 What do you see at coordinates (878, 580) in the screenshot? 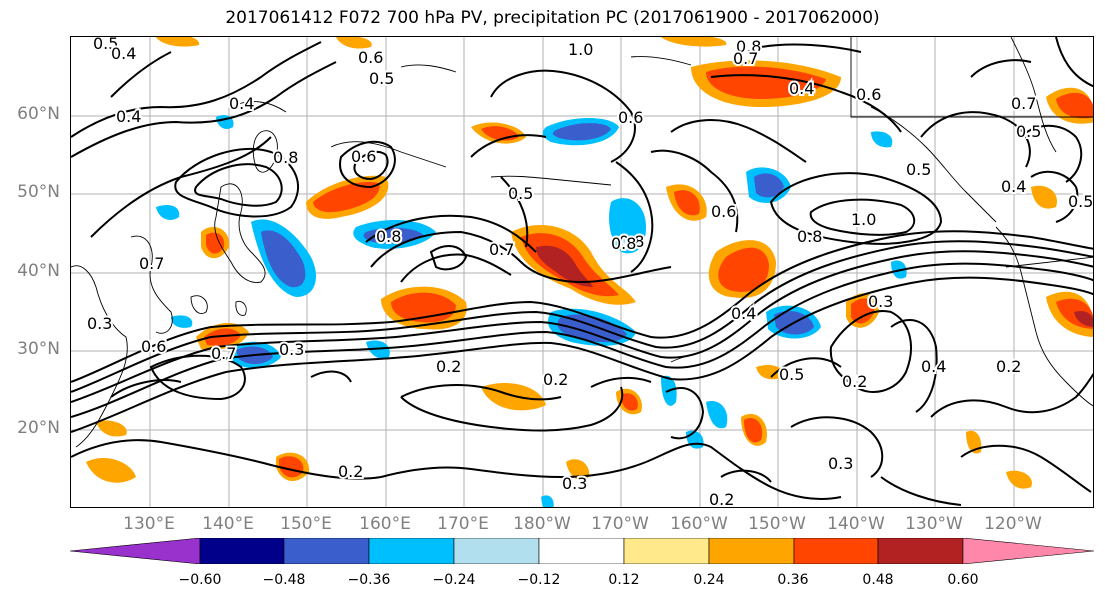
I see `colorbar-tick: 0.48` at bounding box center [878, 580].